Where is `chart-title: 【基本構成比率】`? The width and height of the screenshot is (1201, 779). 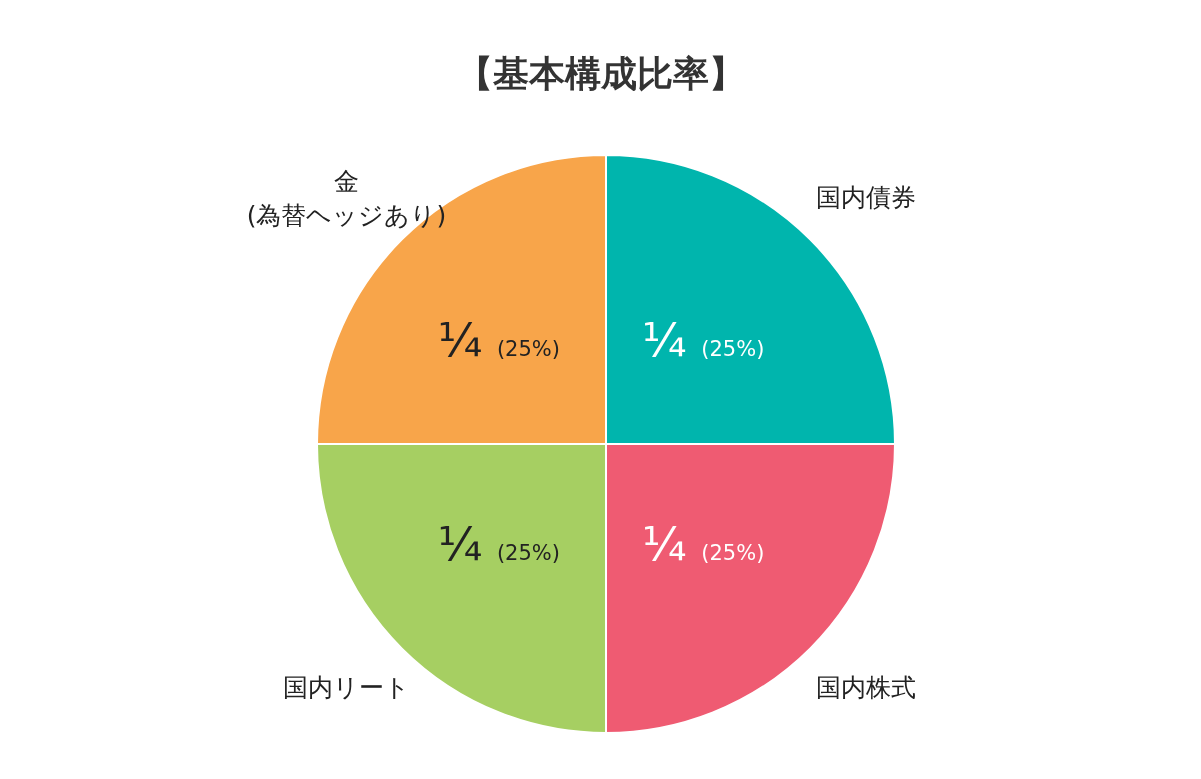
chart-title: 【基本構成比率】 is located at coordinates (600, 74).